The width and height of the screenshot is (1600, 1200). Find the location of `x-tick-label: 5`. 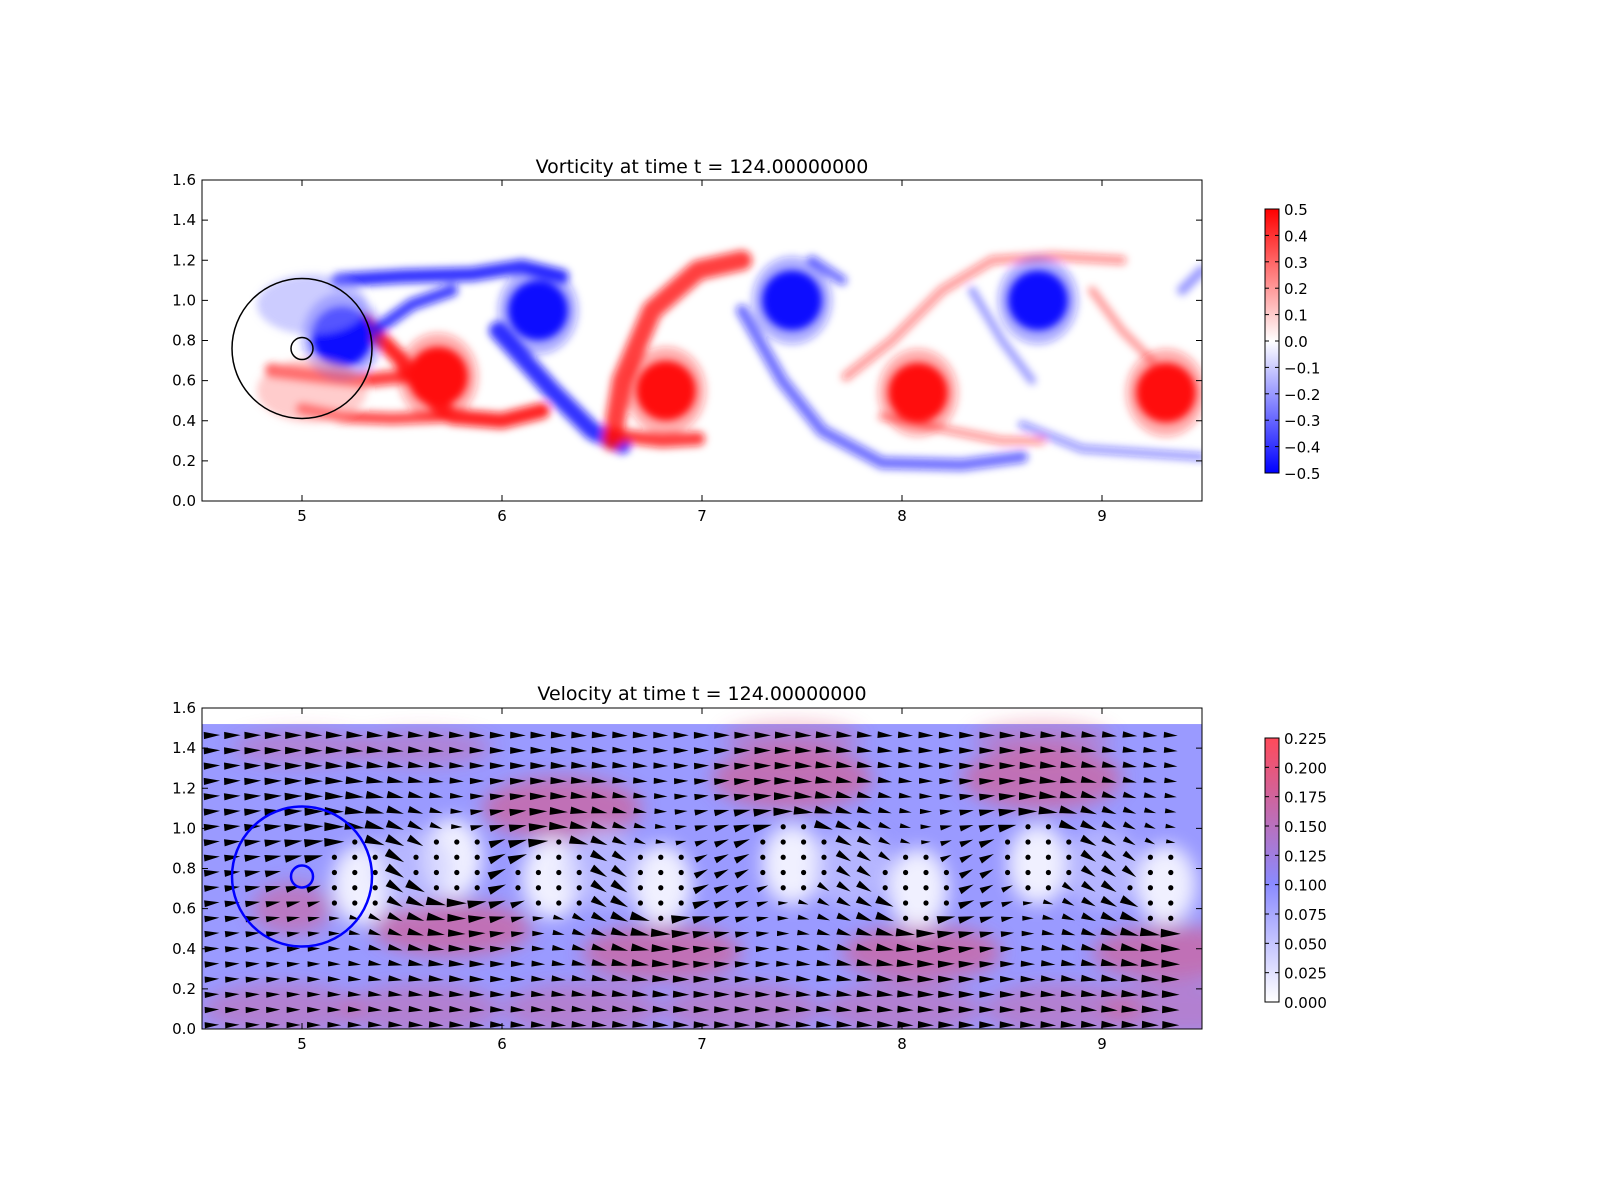

x-tick-label: 5 is located at coordinates (302, 516).